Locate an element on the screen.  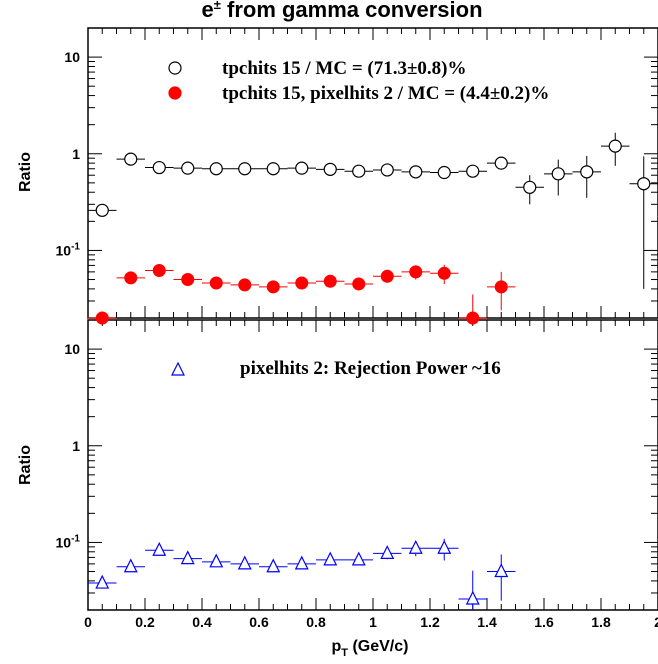
x-axis-label: pT (GeV/c) is located at coordinates (370, 648).